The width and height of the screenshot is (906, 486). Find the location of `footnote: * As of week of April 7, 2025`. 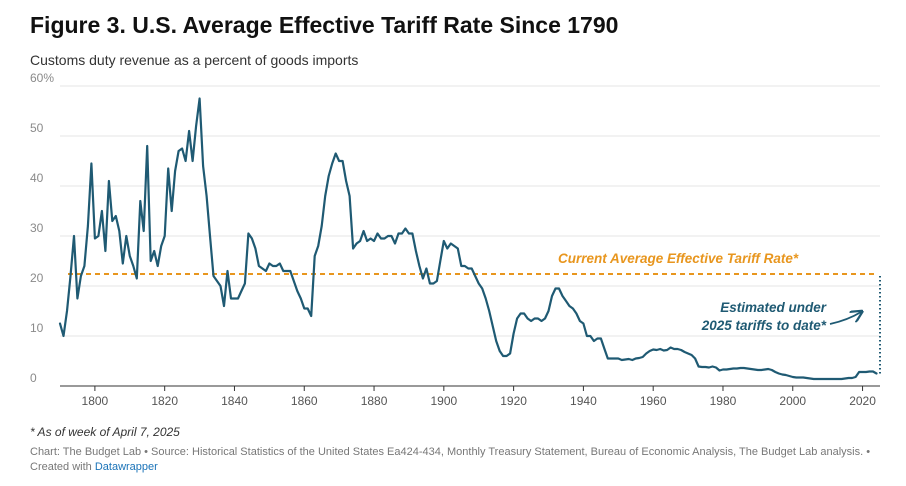

footnote: * As of week of April 7, 2025 is located at coordinates (105, 432).